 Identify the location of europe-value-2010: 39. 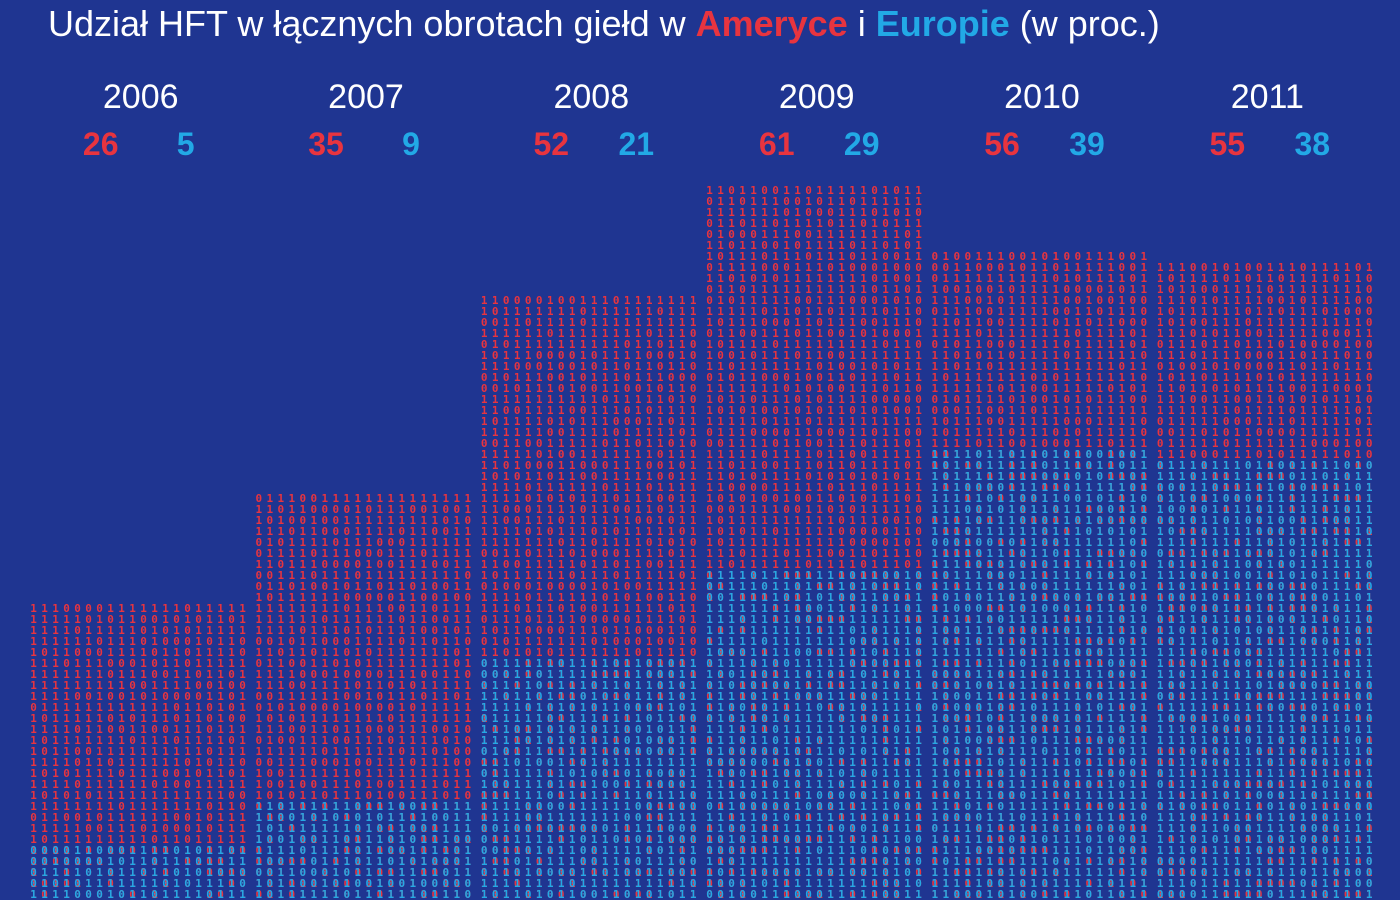
(1087, 144).